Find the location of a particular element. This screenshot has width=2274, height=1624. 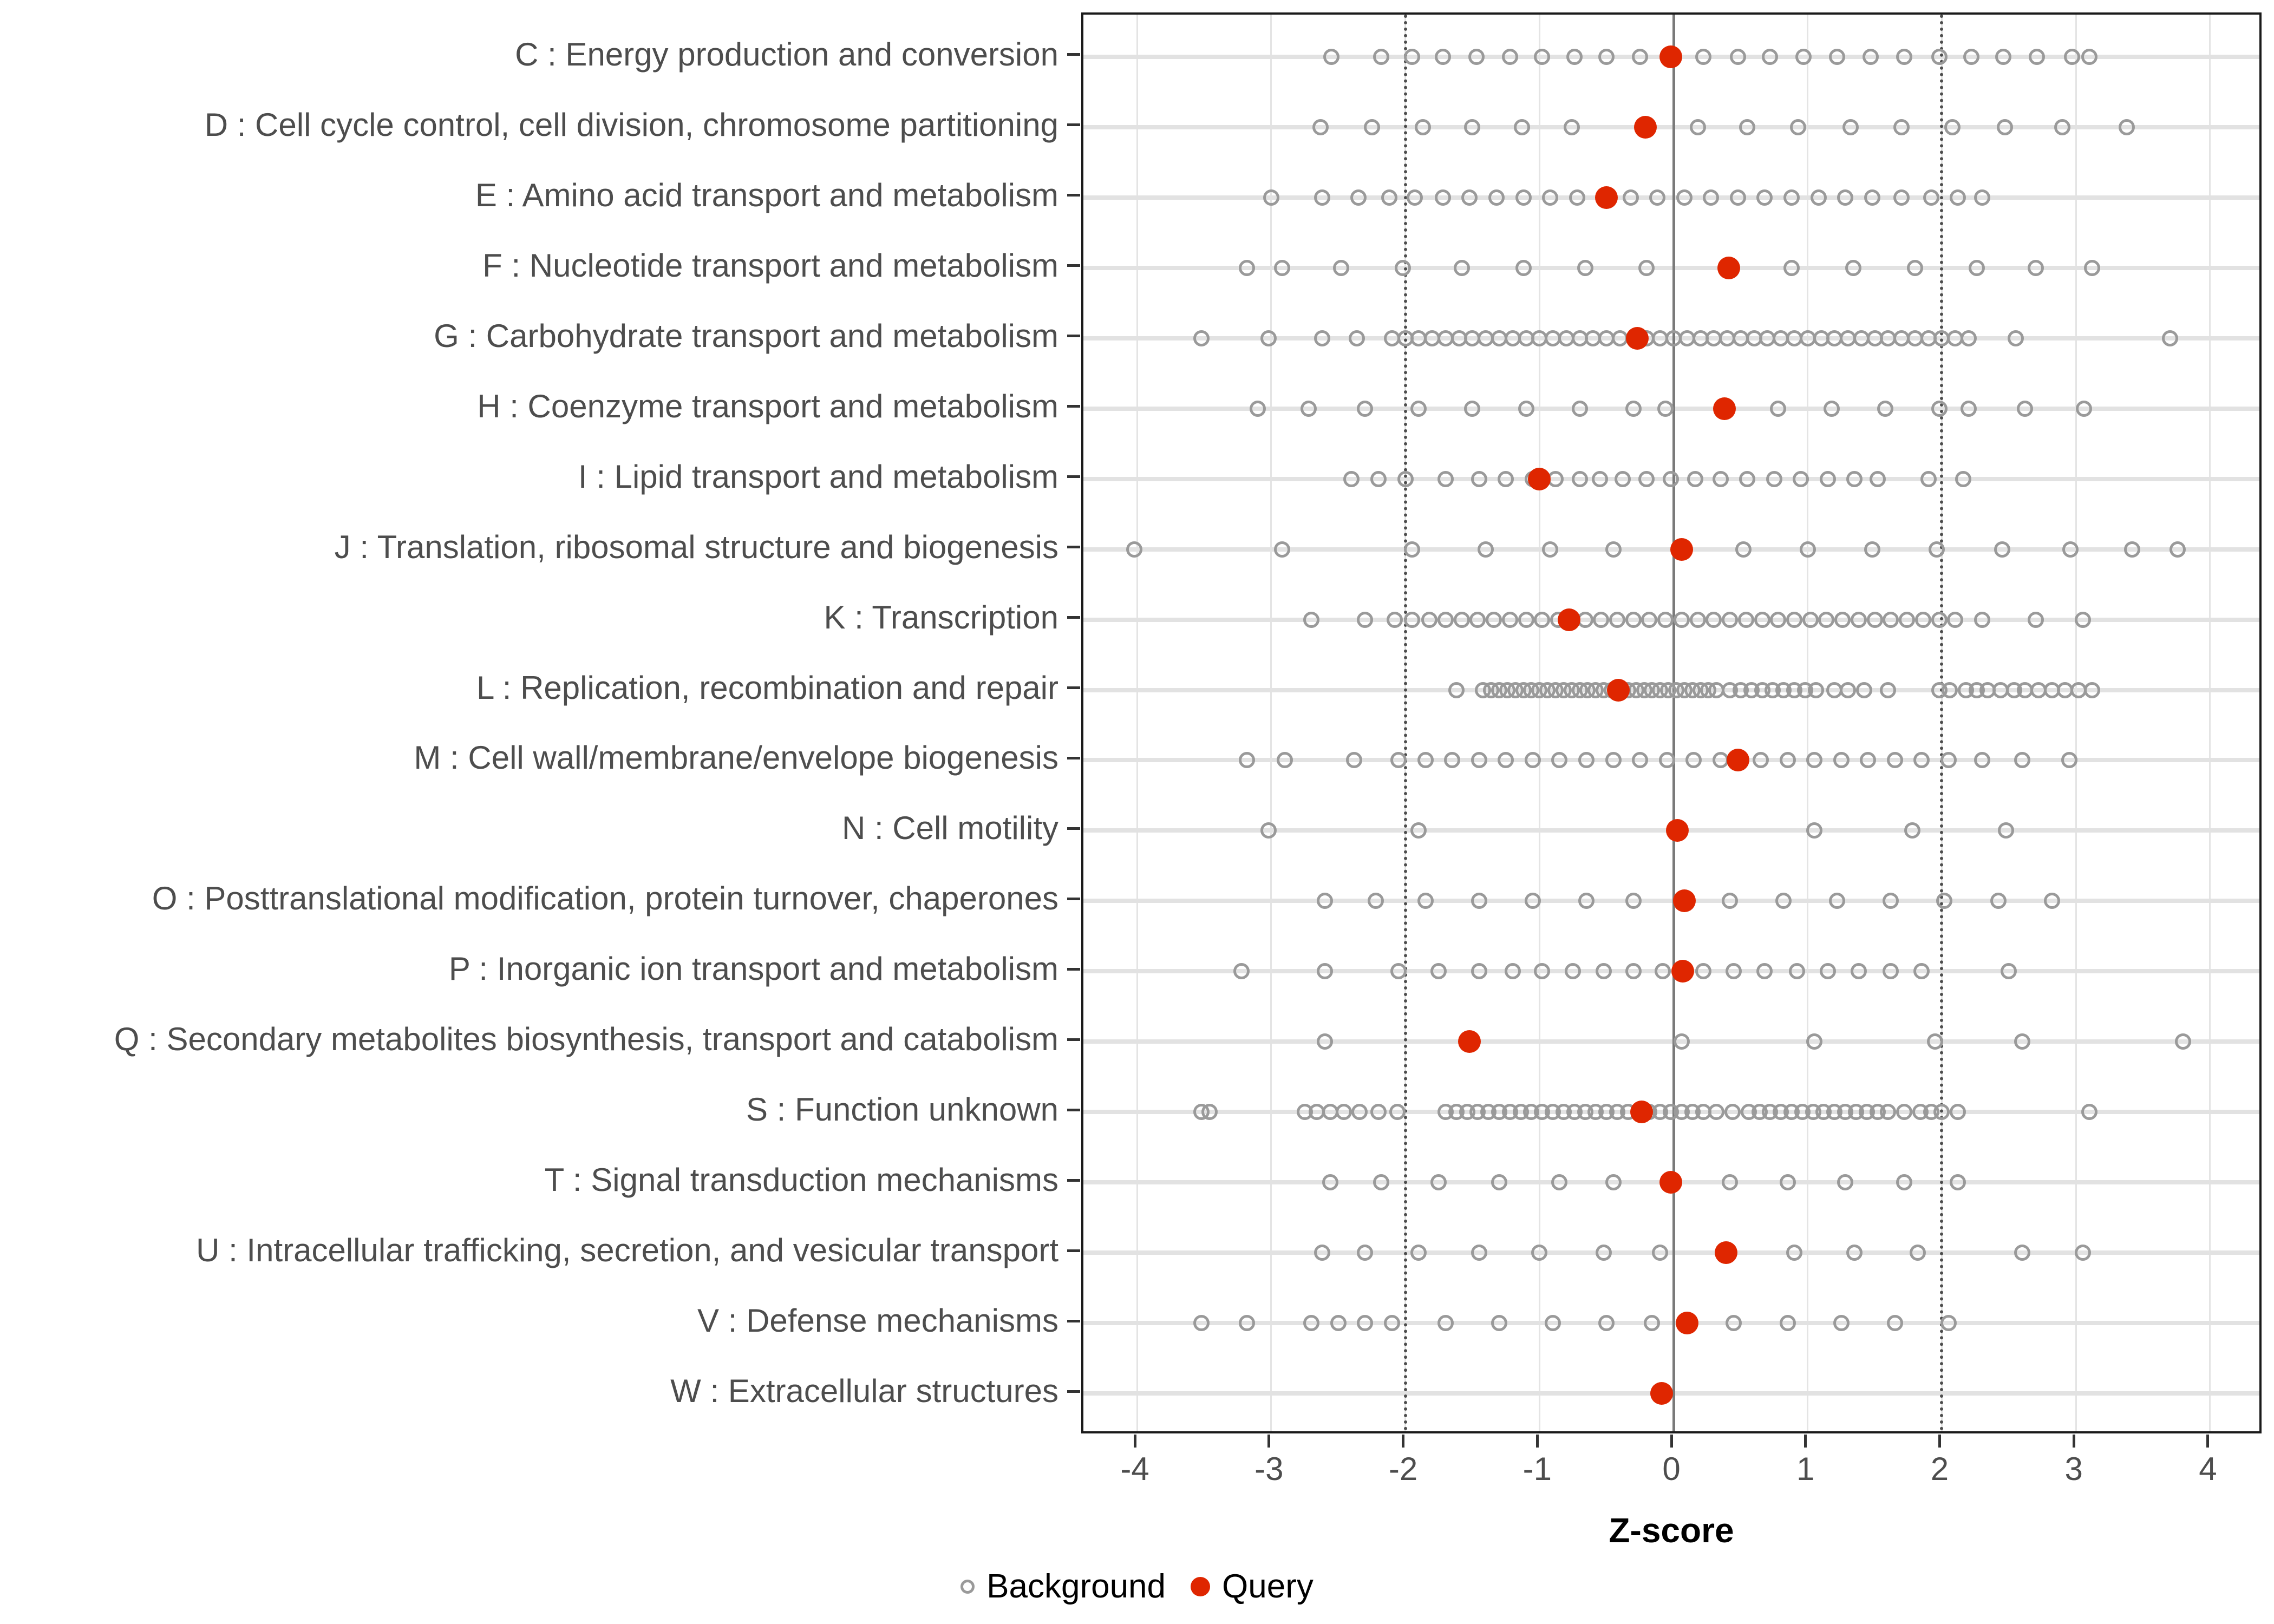

reference-line-zero is located at coordinates (1674, 723).